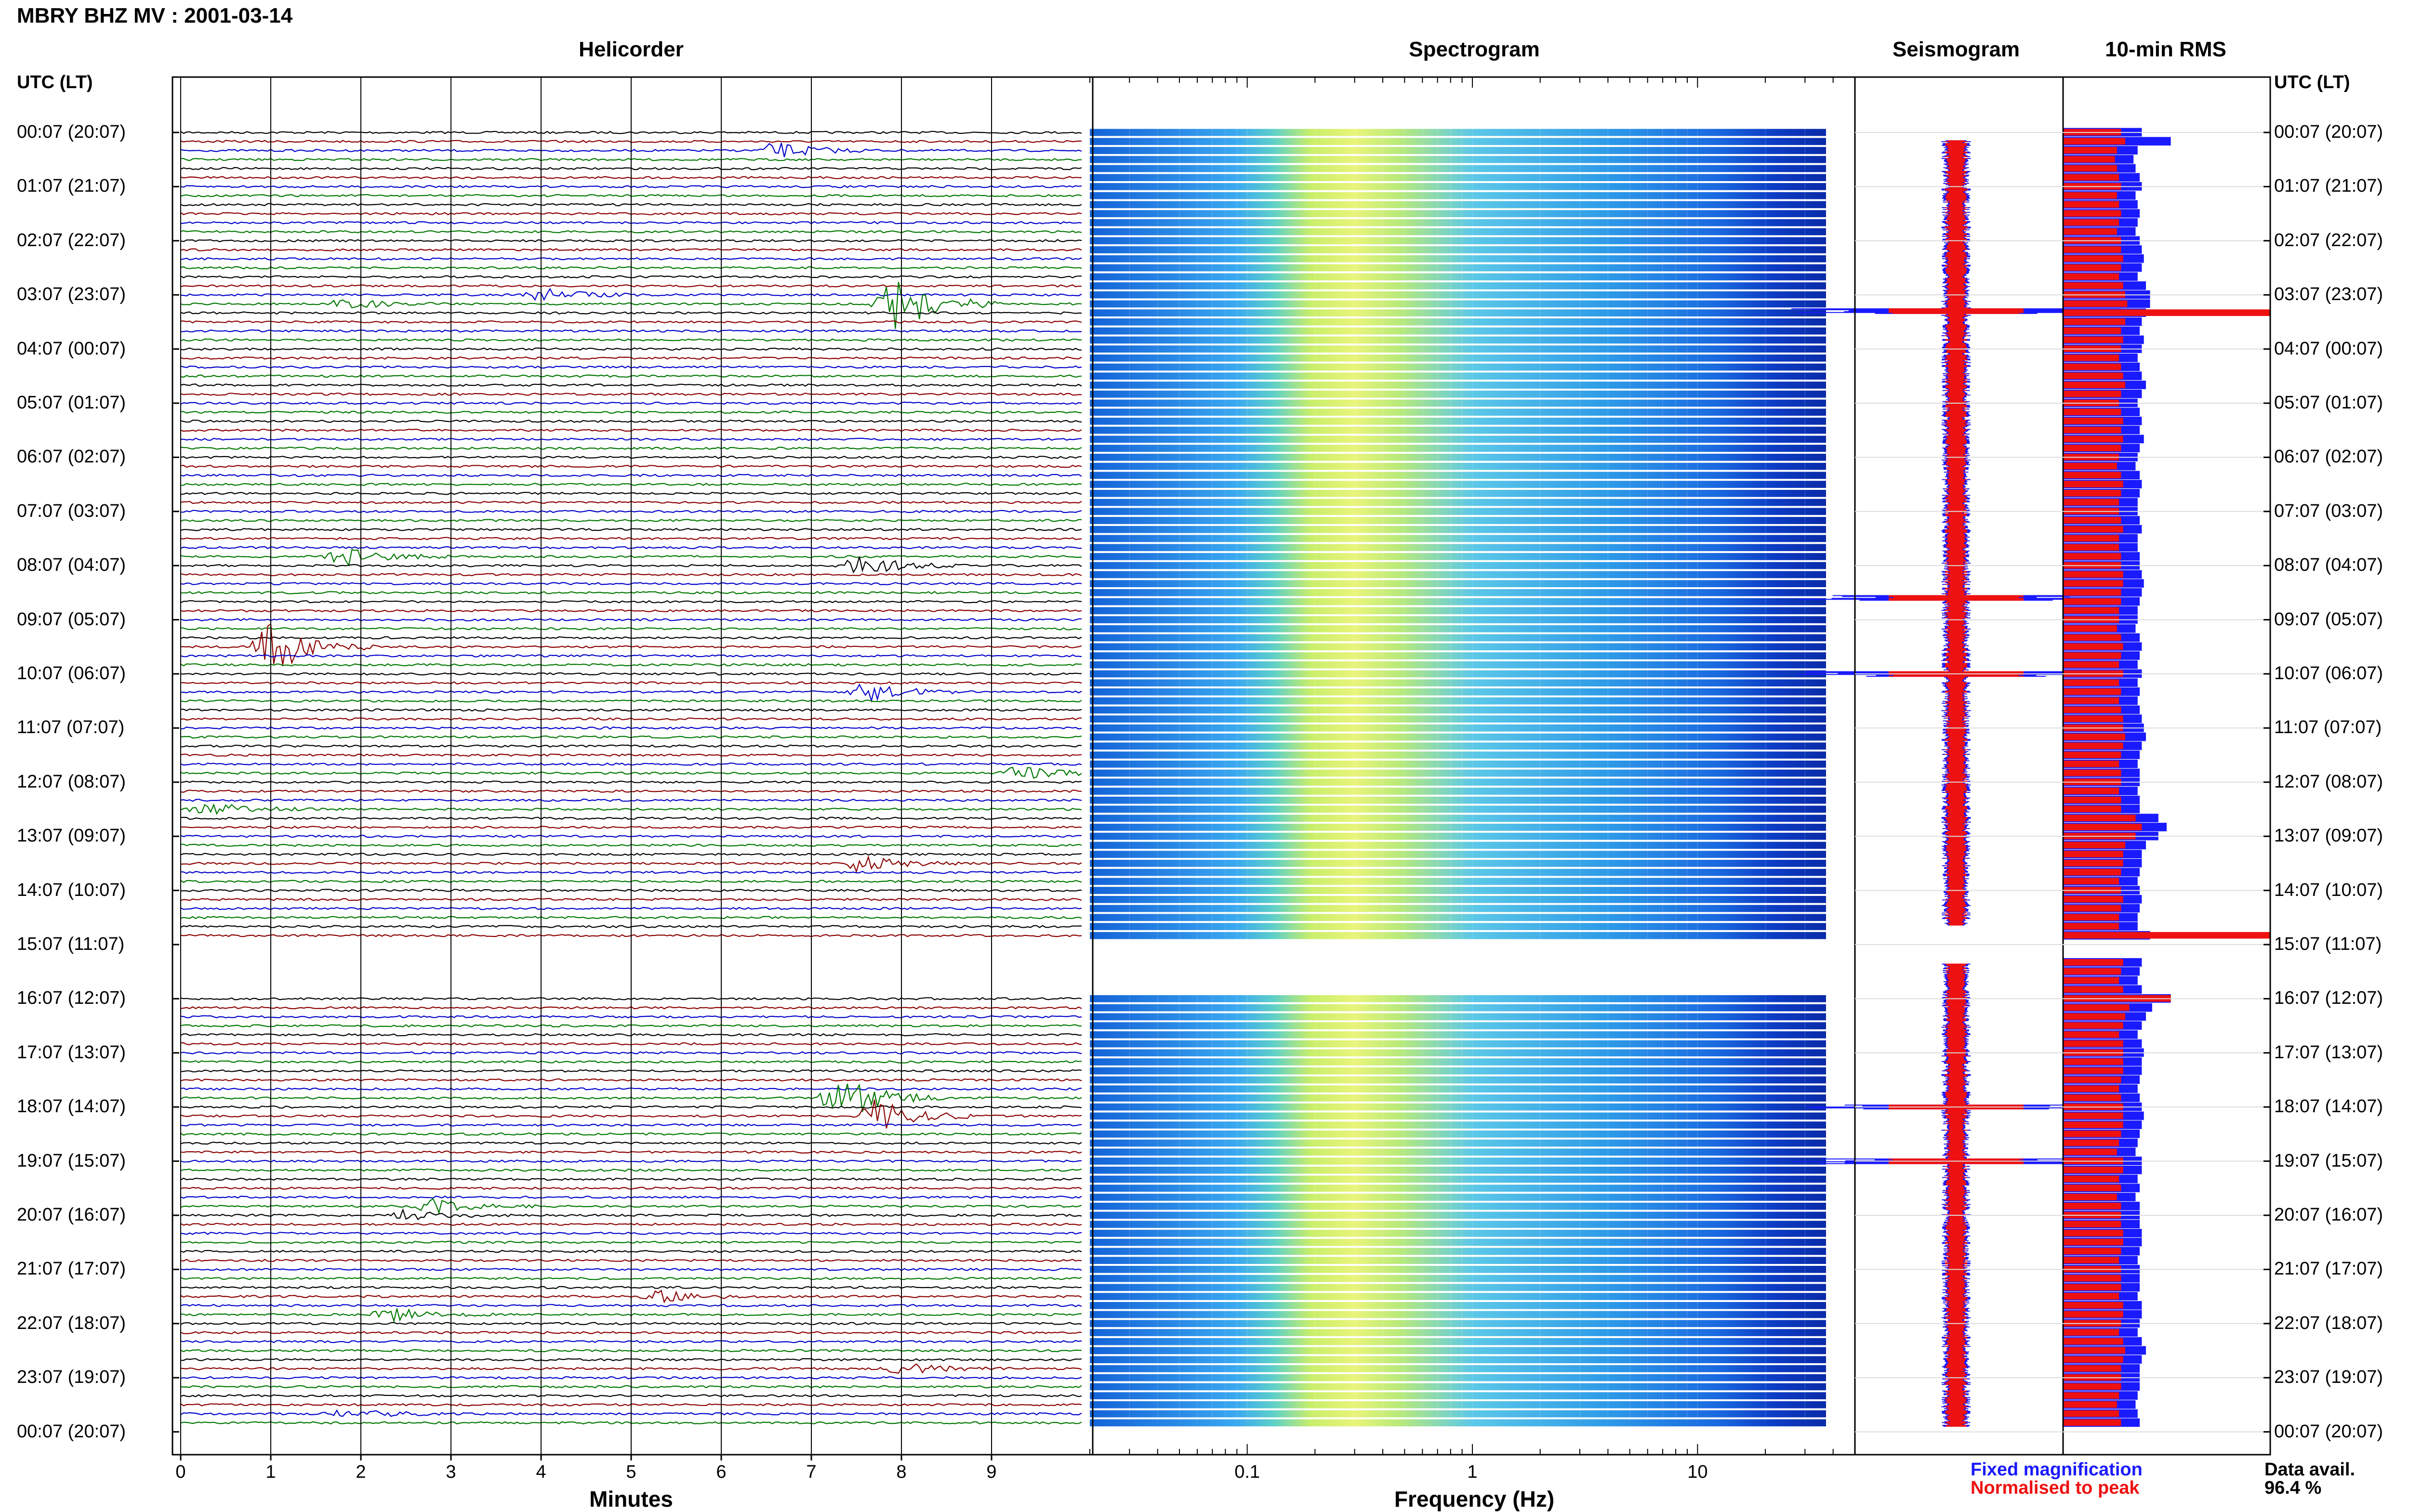 Image resolution: width=2409 pixels, height=1512 pixels. I want to click on time-label-left: 04:07 (00:07), so click(71, 348).